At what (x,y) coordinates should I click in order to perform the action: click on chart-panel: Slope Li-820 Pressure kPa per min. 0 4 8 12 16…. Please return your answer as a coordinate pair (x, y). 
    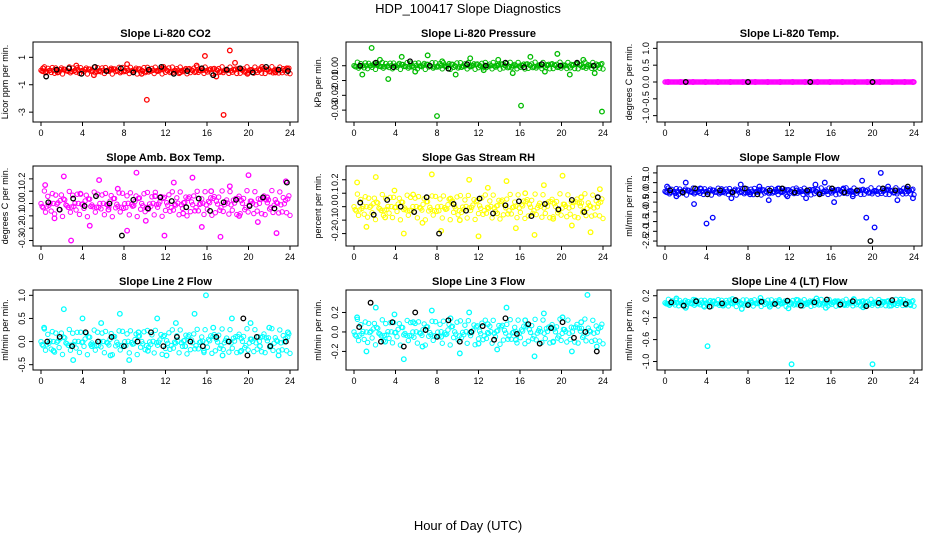
    Looking at the image, I should click on (462, 83).